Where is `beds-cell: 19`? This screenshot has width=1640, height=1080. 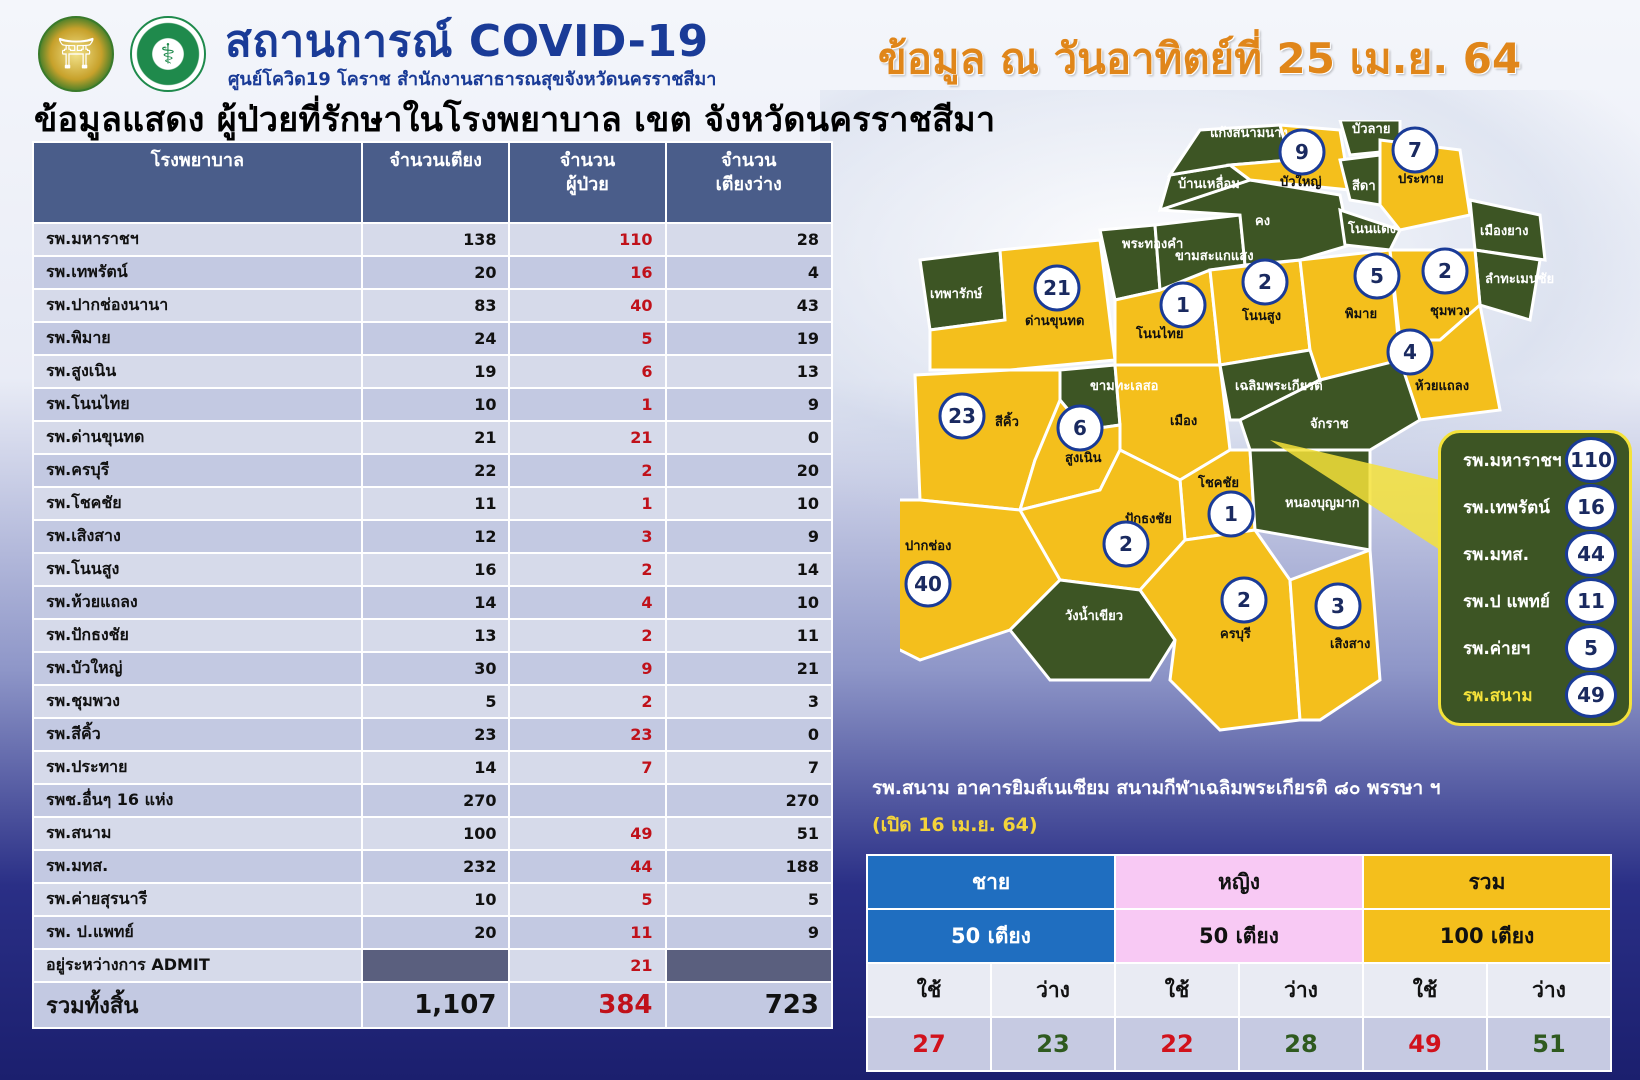
beds-cell: 19 is located at coordinates (435, 371).